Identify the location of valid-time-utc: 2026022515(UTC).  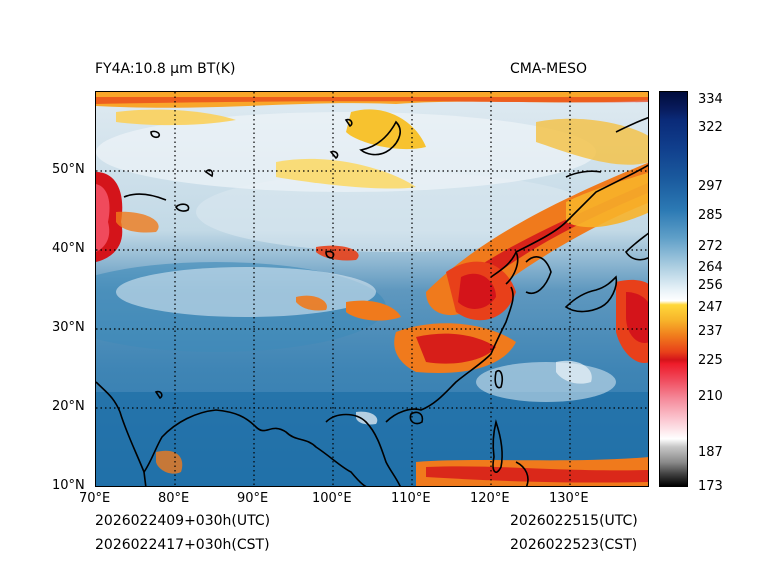
(574, 521).